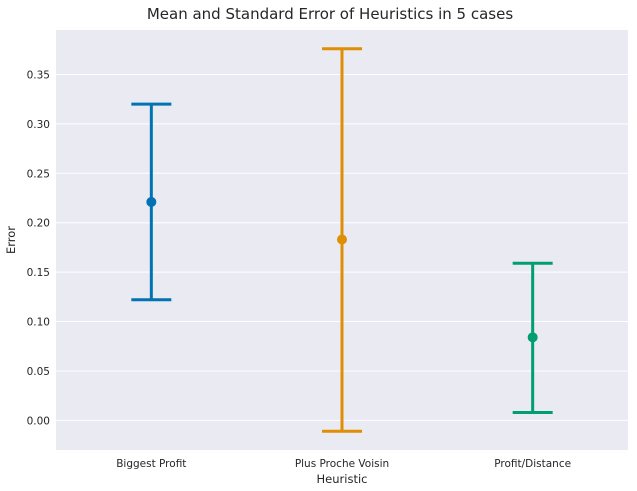 Image resolution: width=637 pixels, height=491 pixels. What do you see at coordinates (38, 323) in the screenshot?
I see `y-tick-label: 0.10` at bounding box center [38, 323].